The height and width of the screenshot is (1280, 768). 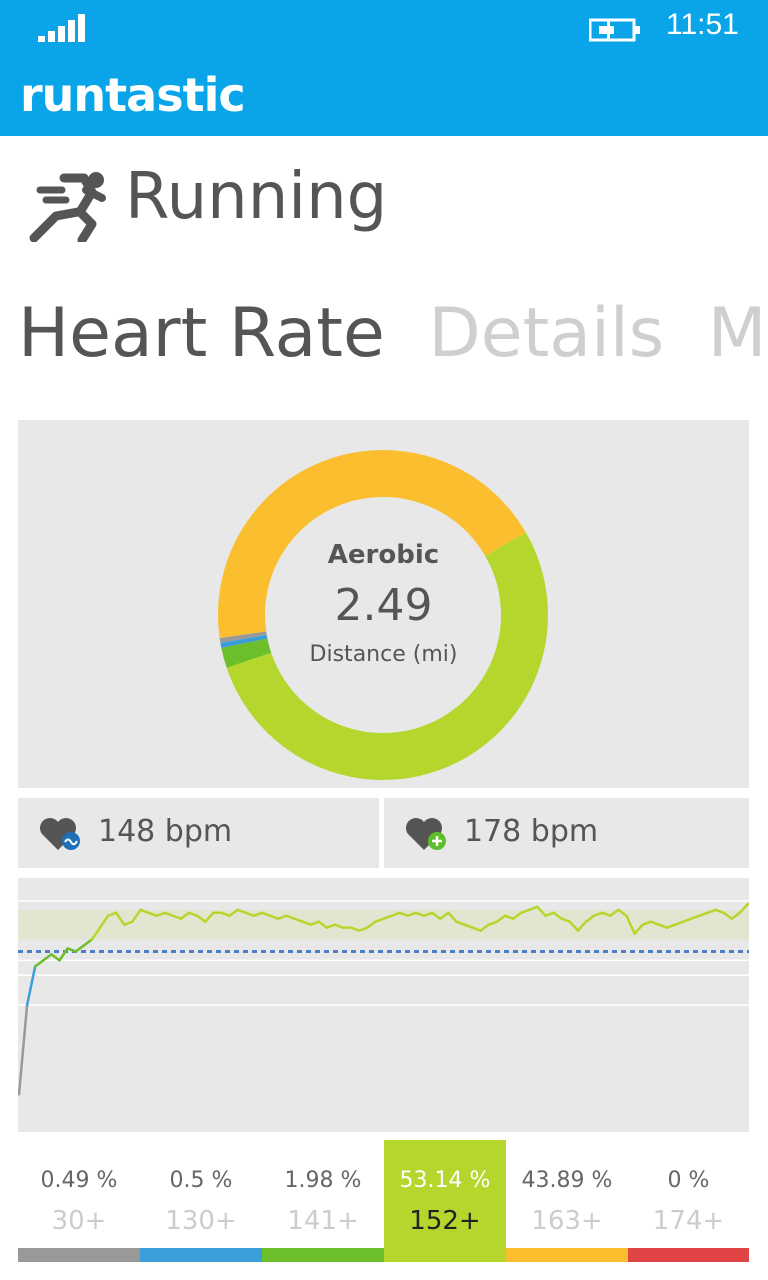 I want to click on zone-threshold: 30+, so click(x=79, y=1221).